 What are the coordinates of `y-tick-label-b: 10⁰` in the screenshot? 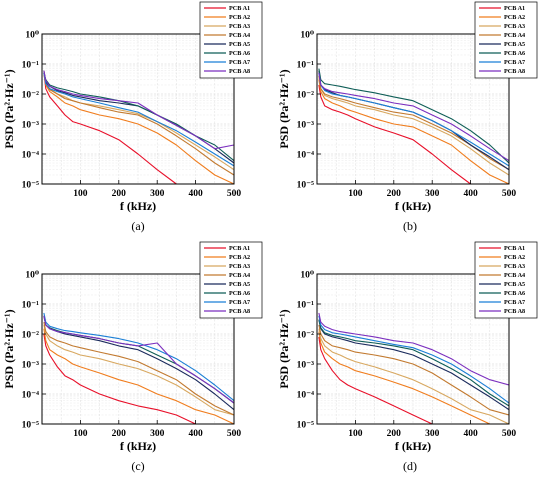 It's located at (307, 36).